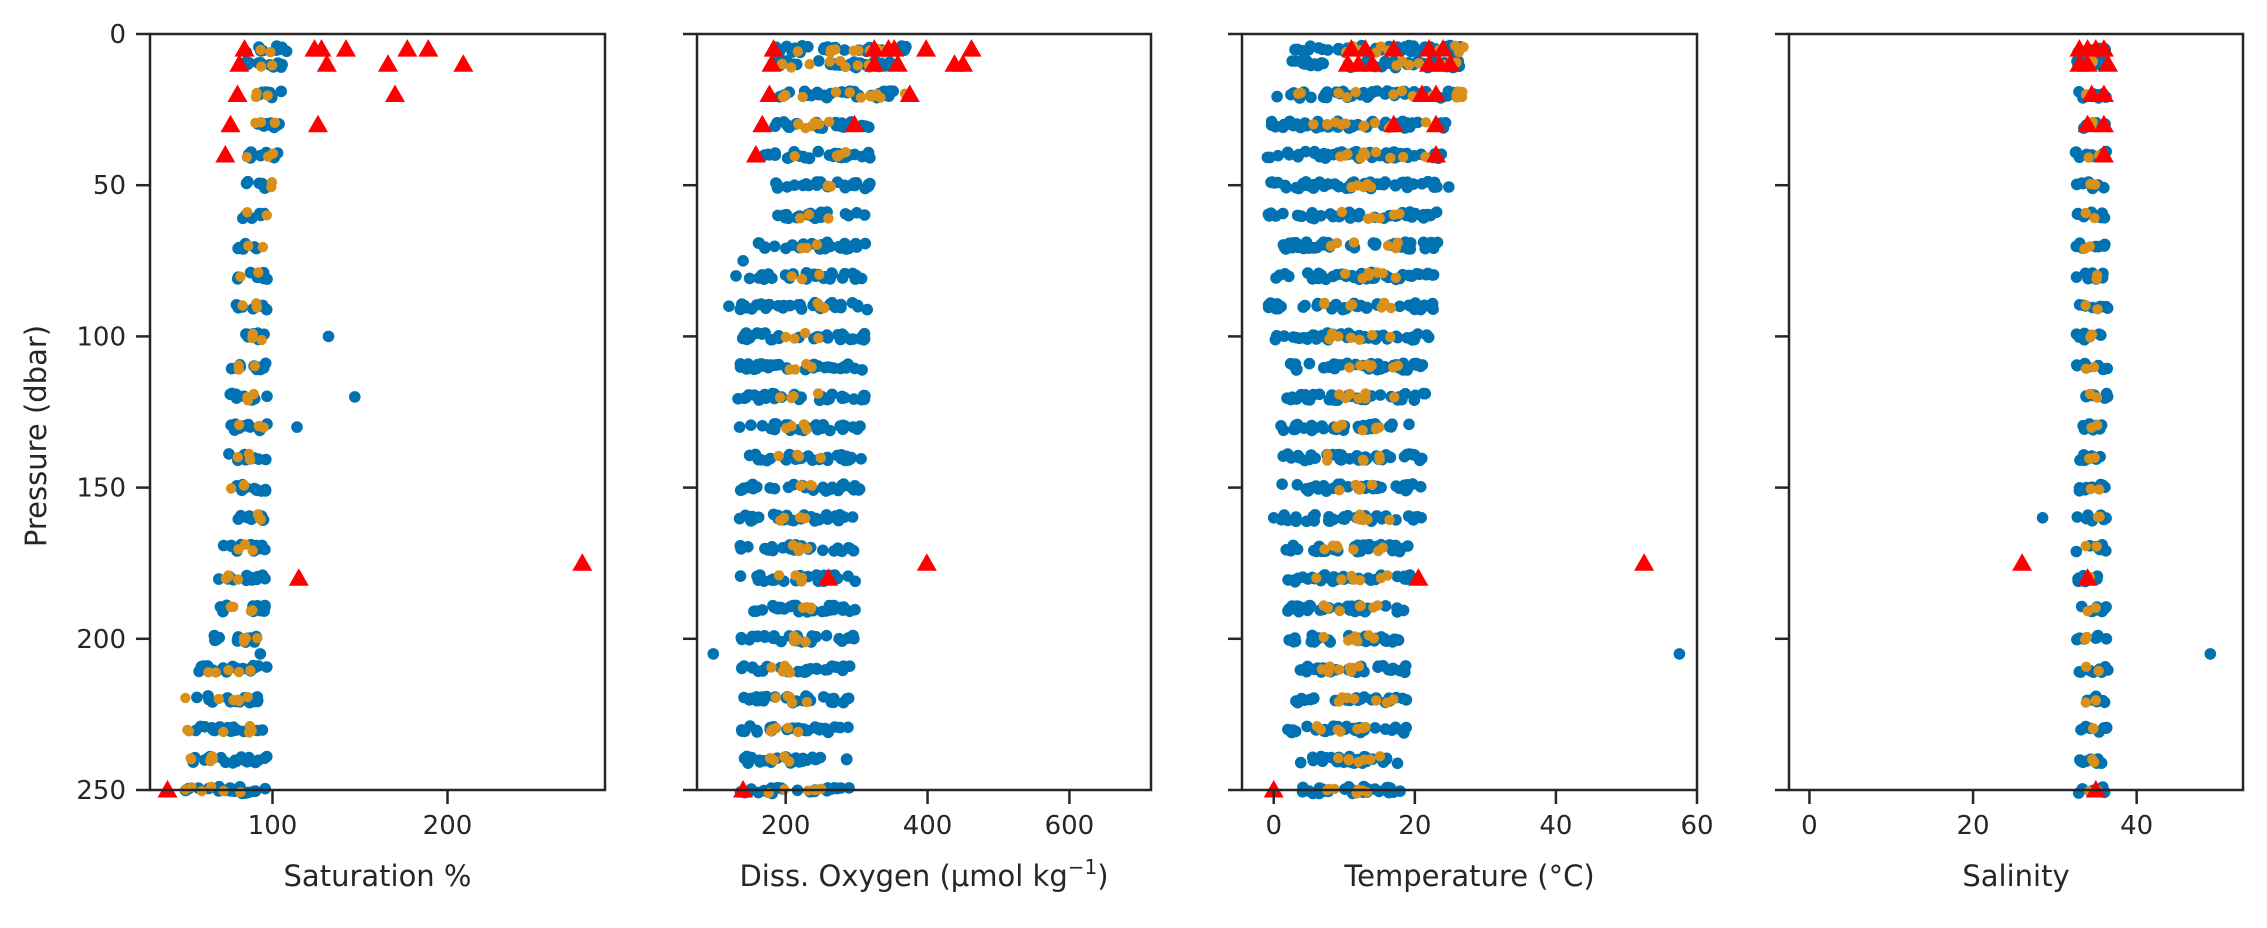 Image resolution: width=2267 pixels, height=928 pixels. Describe the element at coordinates (117, 35) in the screenshot. I see `y-tick-label: 0` at that location.